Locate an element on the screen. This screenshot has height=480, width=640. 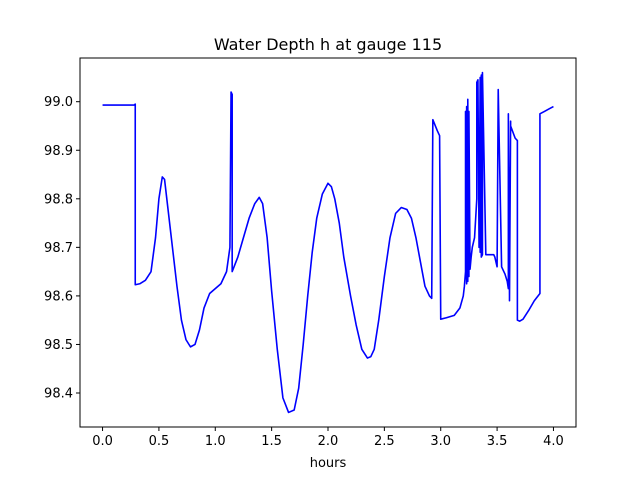
x-tick-label: 1.0 is located at coordinates (215, 441).